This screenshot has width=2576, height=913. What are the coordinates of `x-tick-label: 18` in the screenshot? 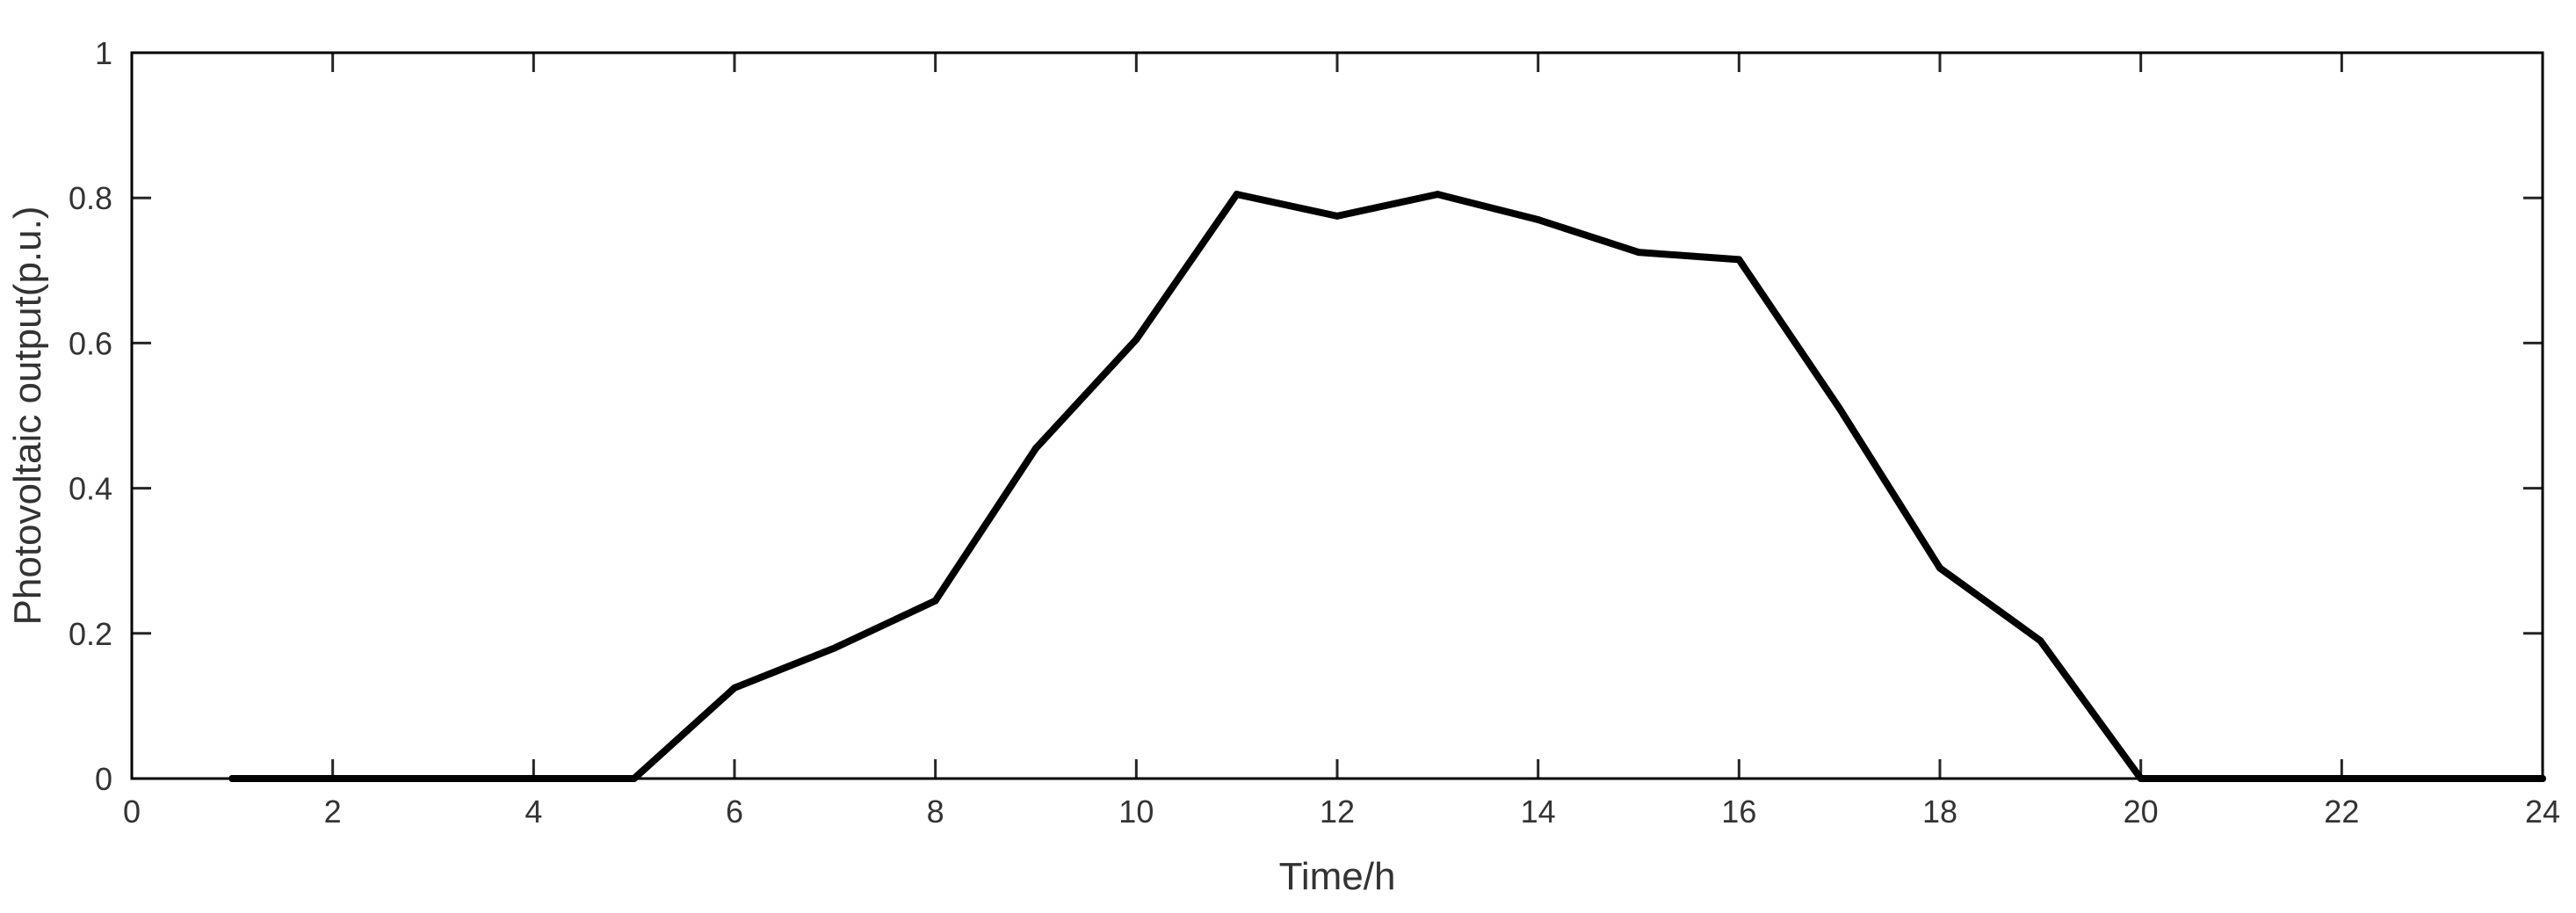 It's located at (1939, 811).